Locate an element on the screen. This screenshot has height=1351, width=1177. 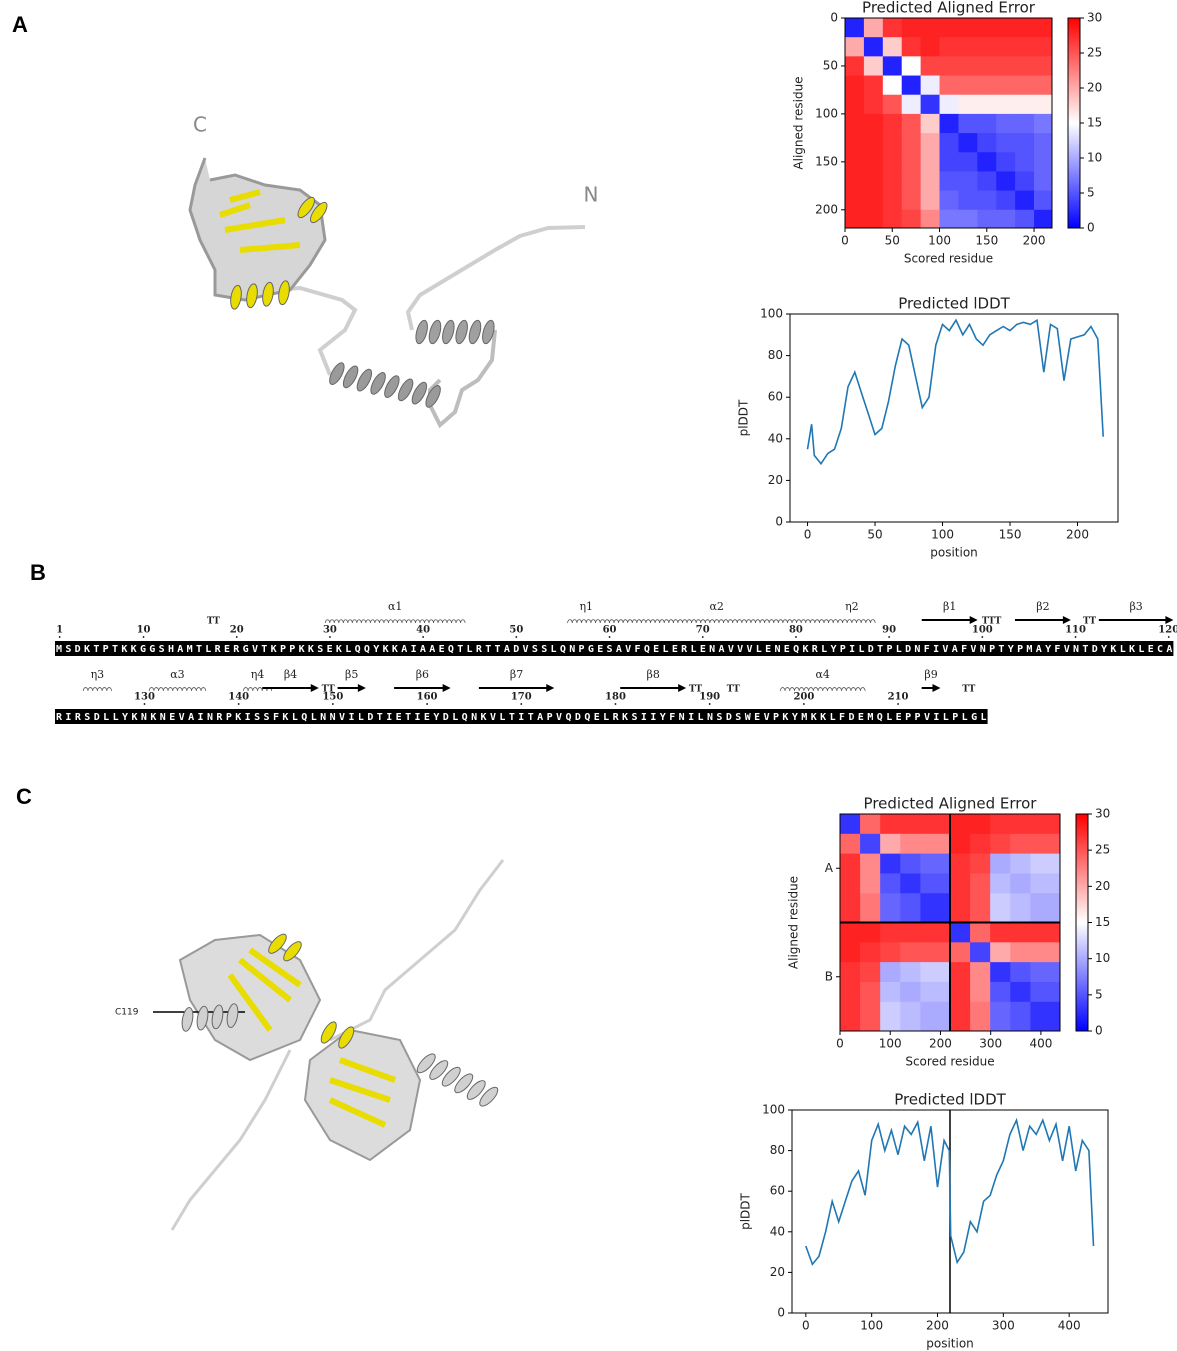
colorbar is located at coordinates (1074, 123).